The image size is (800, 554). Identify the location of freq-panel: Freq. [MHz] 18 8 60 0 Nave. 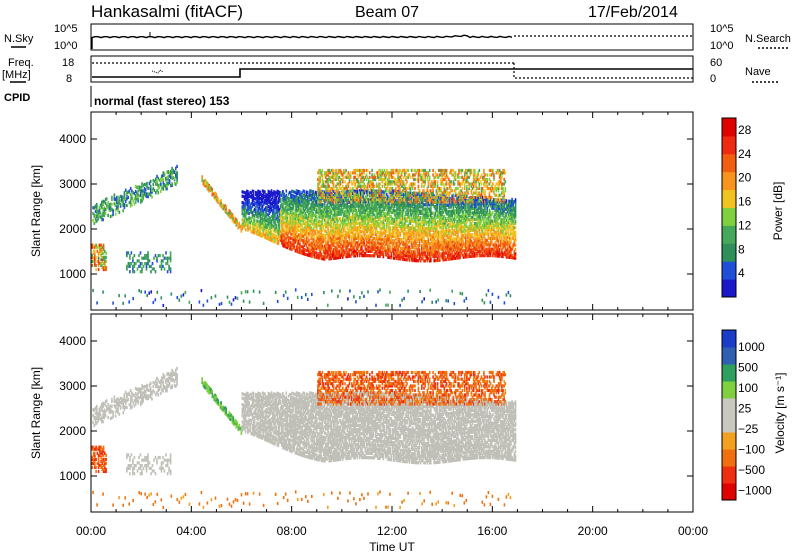
(391, 70).